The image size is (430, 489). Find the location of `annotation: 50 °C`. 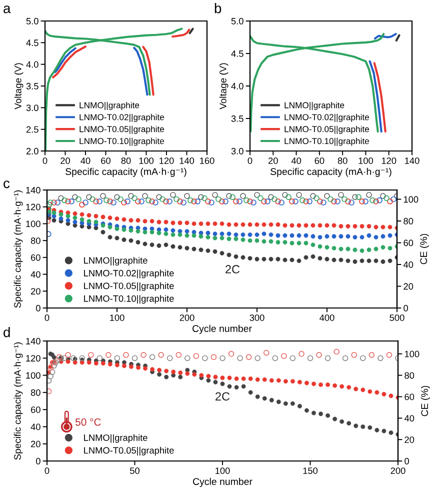

annotation: 50 °C is located at coordinates (88, 422).